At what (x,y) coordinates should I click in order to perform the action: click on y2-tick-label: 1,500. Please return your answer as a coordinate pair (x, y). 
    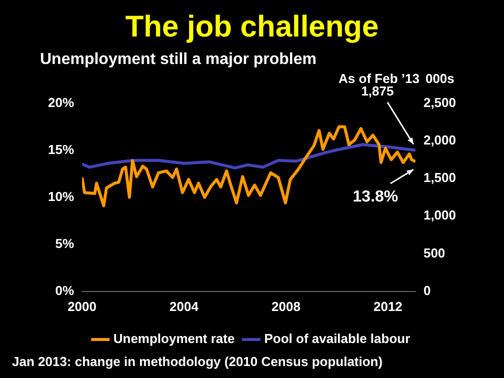
    Looking at the image, I should click on (439, 178).